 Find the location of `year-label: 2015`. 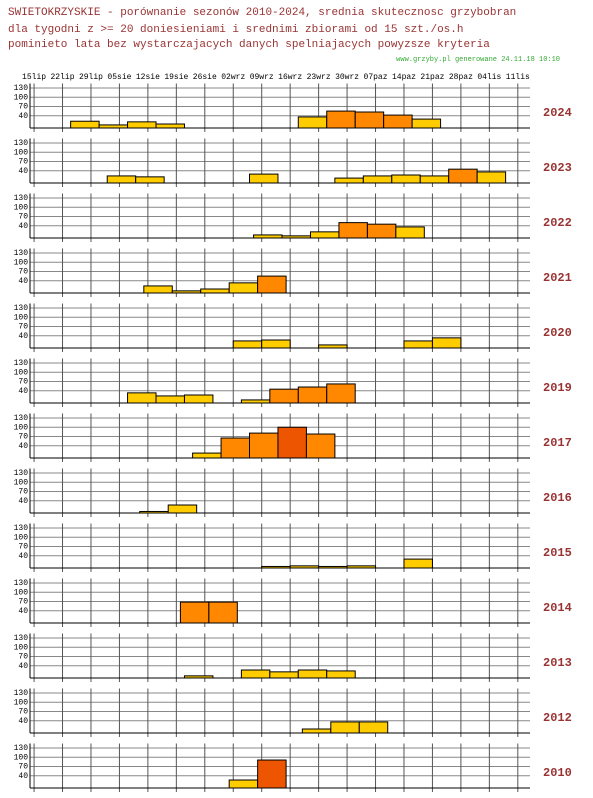

year-label: 2015 is located at coordinates (557, 553).